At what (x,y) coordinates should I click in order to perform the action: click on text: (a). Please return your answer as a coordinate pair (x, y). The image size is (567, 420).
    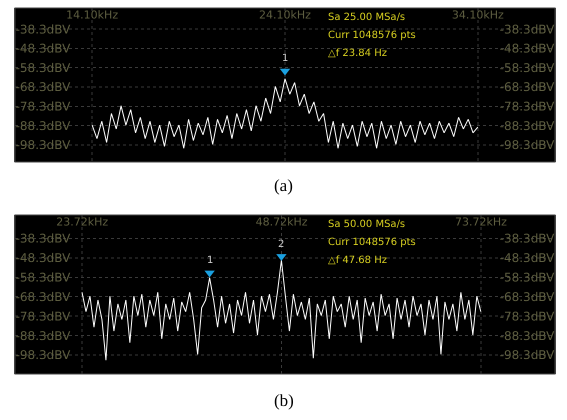
    Looking at the image, I should click on (283, 185).